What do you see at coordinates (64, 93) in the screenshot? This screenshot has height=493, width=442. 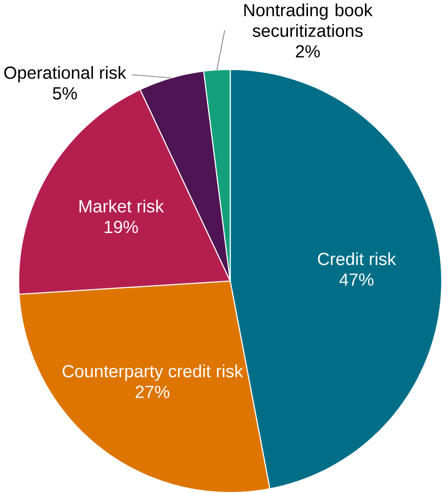 I see `data-label: 5%` at bounding box center [64, 93].